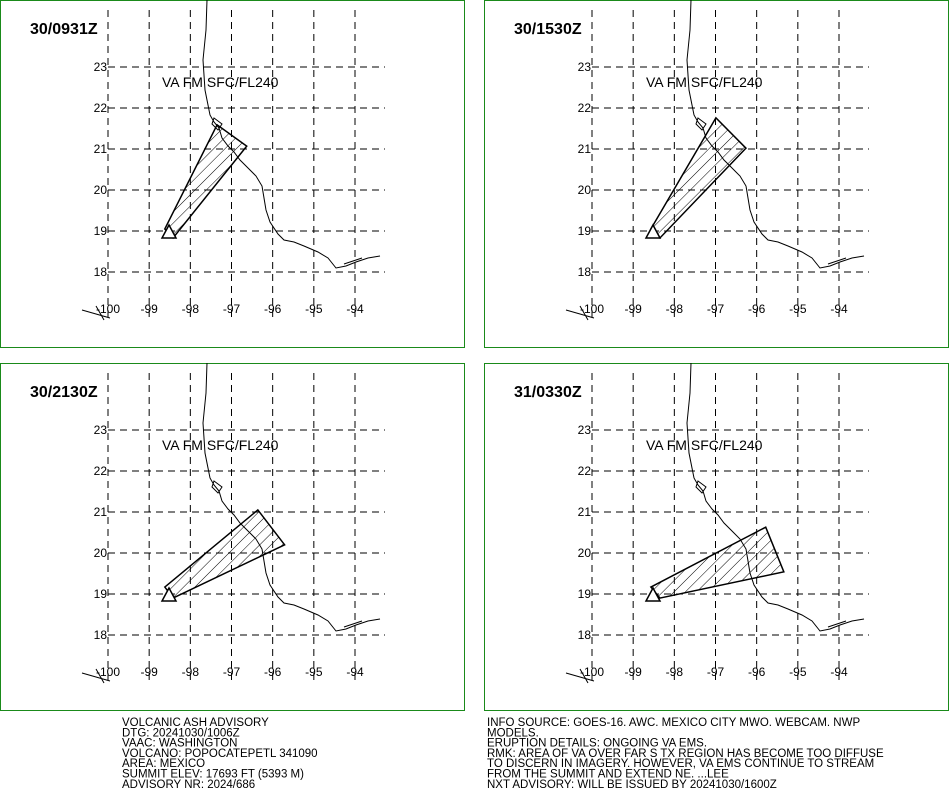 The image size is (950, 812). I want to click on advisory-line: FROM THE SUMMIT AND EXTEND NE. ...LEE, so click(608, 775).